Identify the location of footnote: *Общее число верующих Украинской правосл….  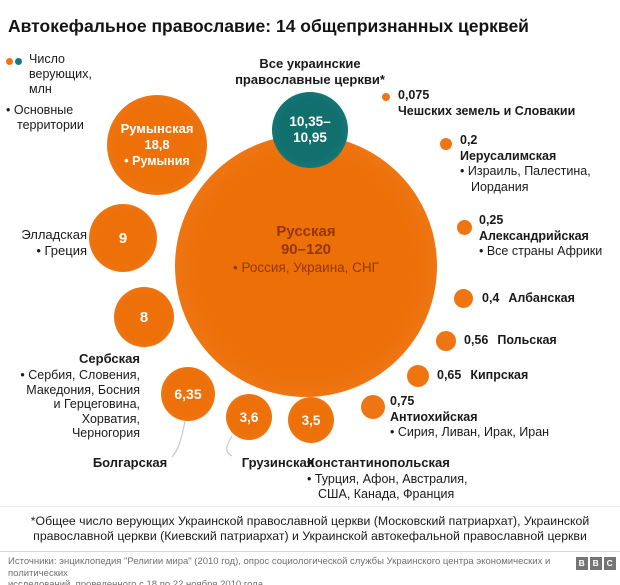
(310, 528).